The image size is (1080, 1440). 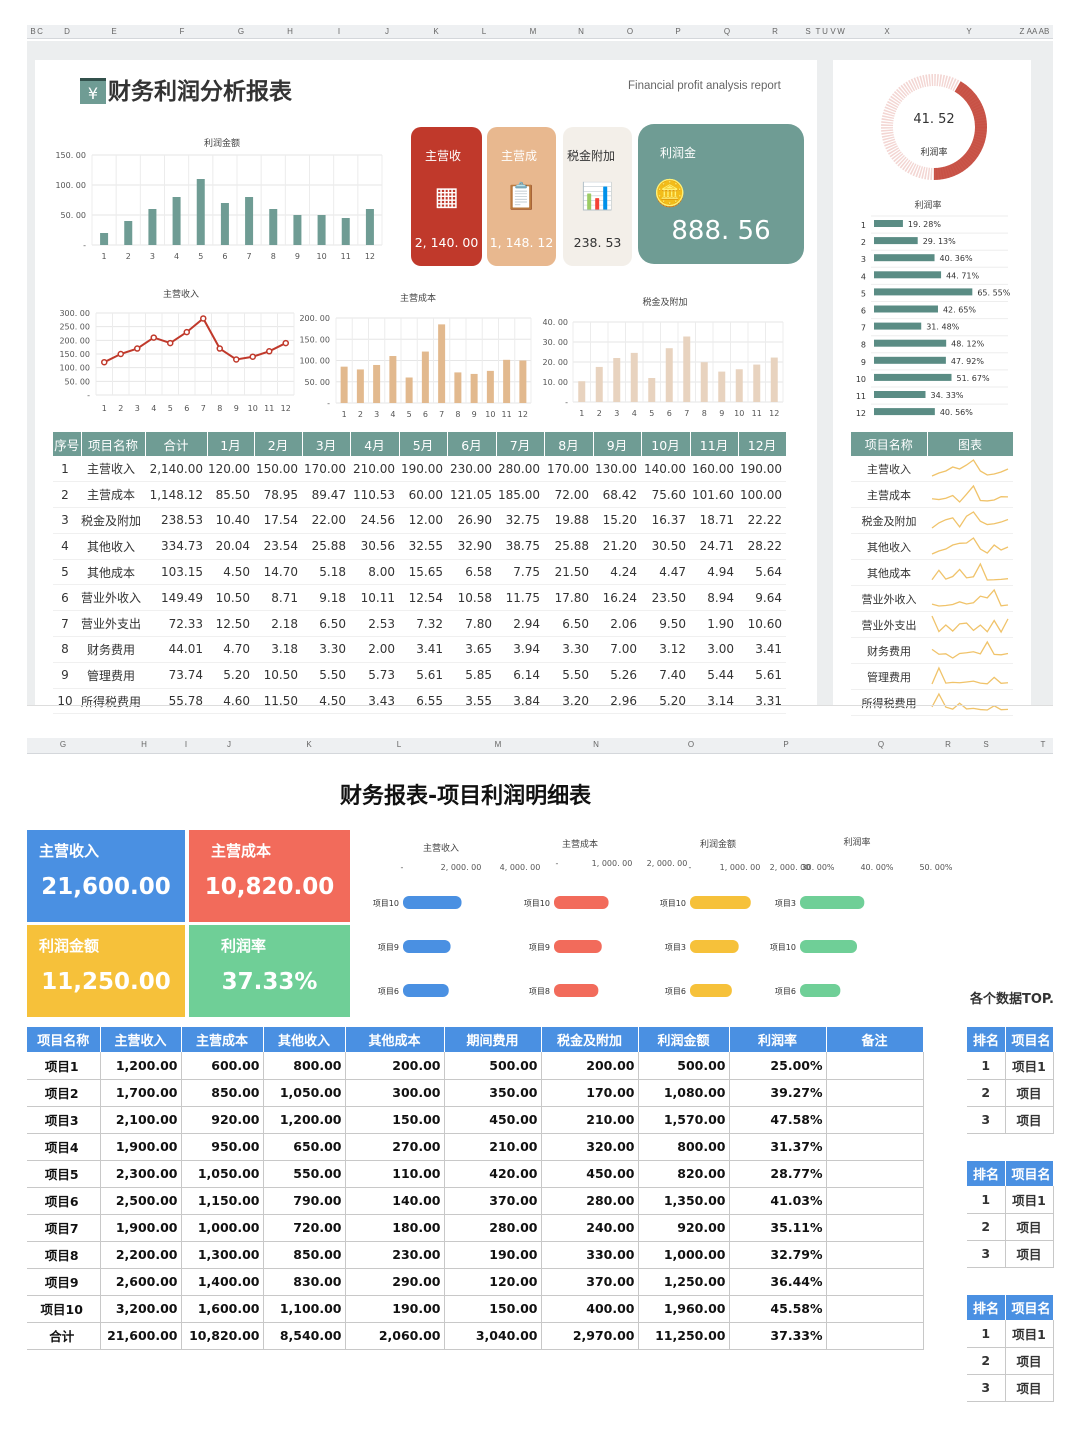 What do you see at coordinates (1029, 1173) in the screenshot?
I see `column-header: 项目名` at bounding box center [1029, 1173].